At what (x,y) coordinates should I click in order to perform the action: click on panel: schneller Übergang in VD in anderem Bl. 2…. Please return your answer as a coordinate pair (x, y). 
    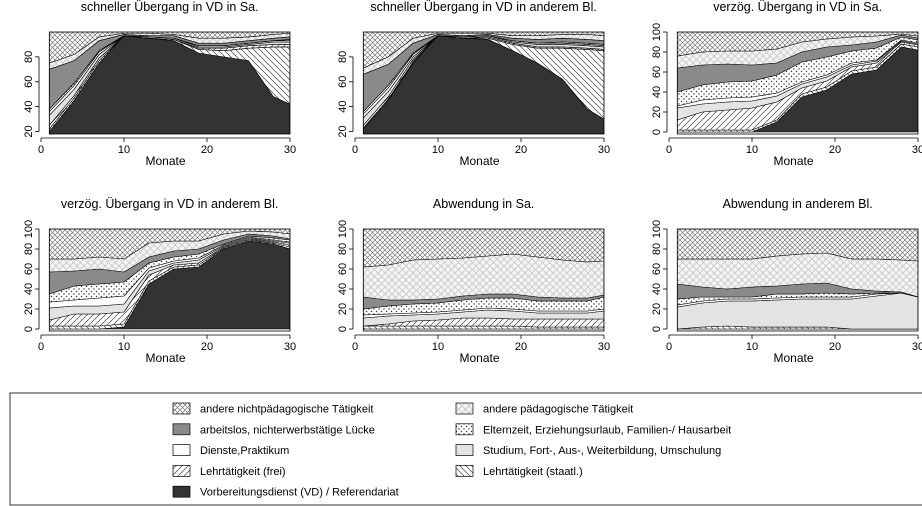
    Looking at the image, I should click on (473, 84).